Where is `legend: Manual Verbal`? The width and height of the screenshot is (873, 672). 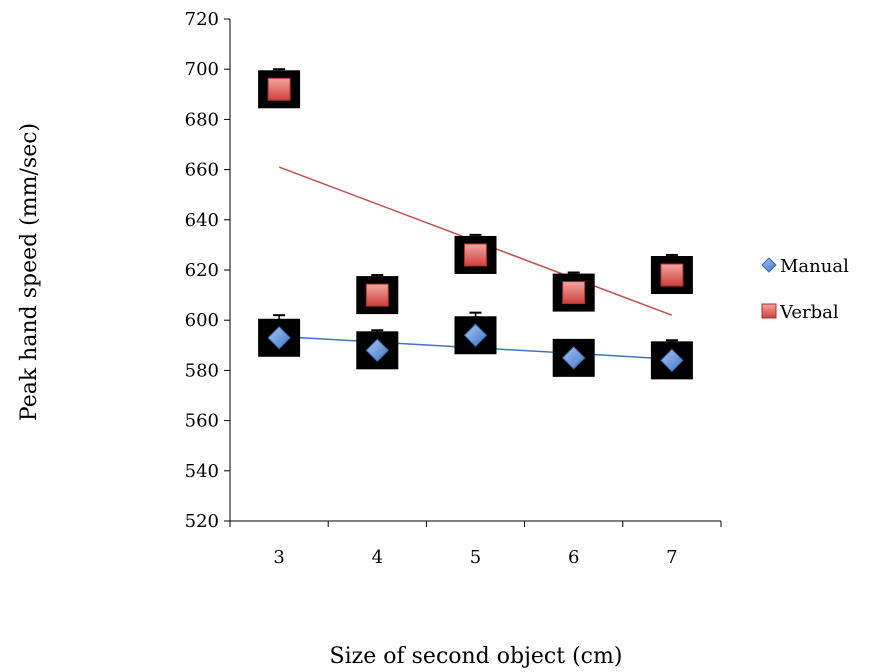 legend: Manual Verbal is located at coordinates (805, 289).